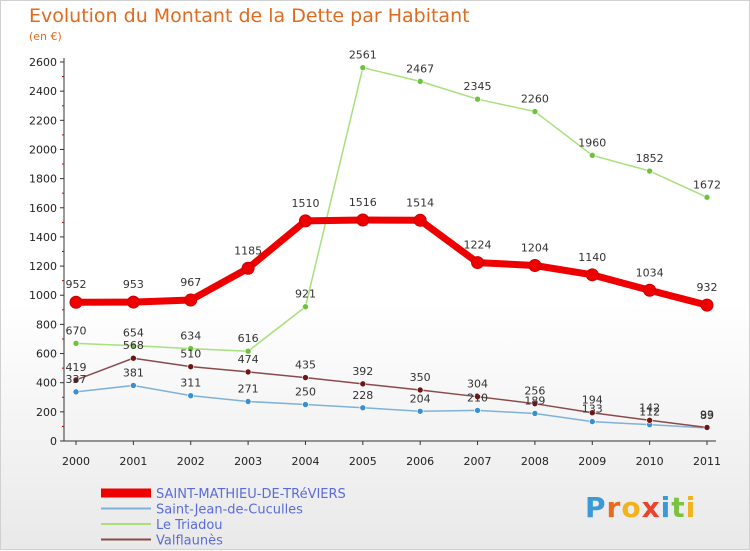 This screenshot has height=551, width=750. Describe the element at coordinates (76, 367) in the screenshot. I see `data-label: 419` at that location.